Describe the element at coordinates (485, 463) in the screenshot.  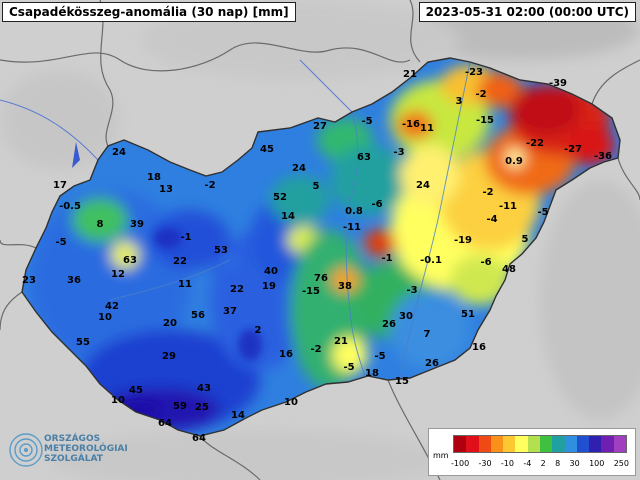
I see `legend-label: -30` at that location.